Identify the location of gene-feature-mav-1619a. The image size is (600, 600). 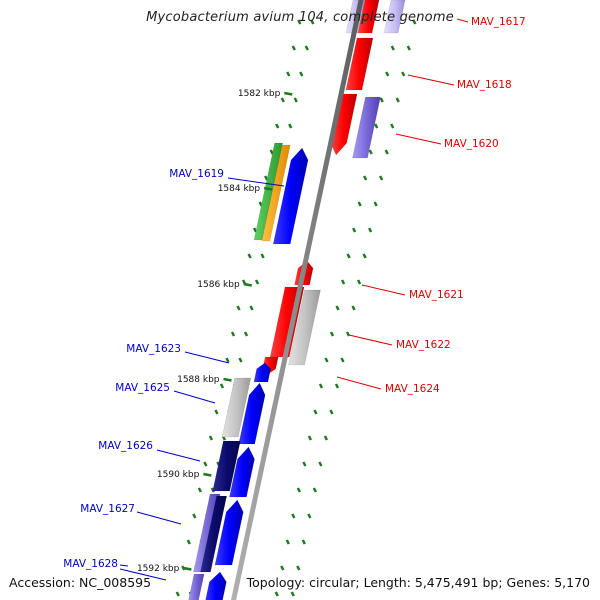
(268, 191).